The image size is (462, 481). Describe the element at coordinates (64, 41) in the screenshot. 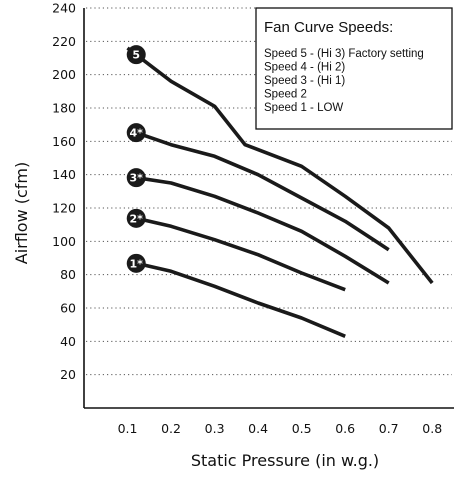

I see `y-tick-label: 220` at that location.